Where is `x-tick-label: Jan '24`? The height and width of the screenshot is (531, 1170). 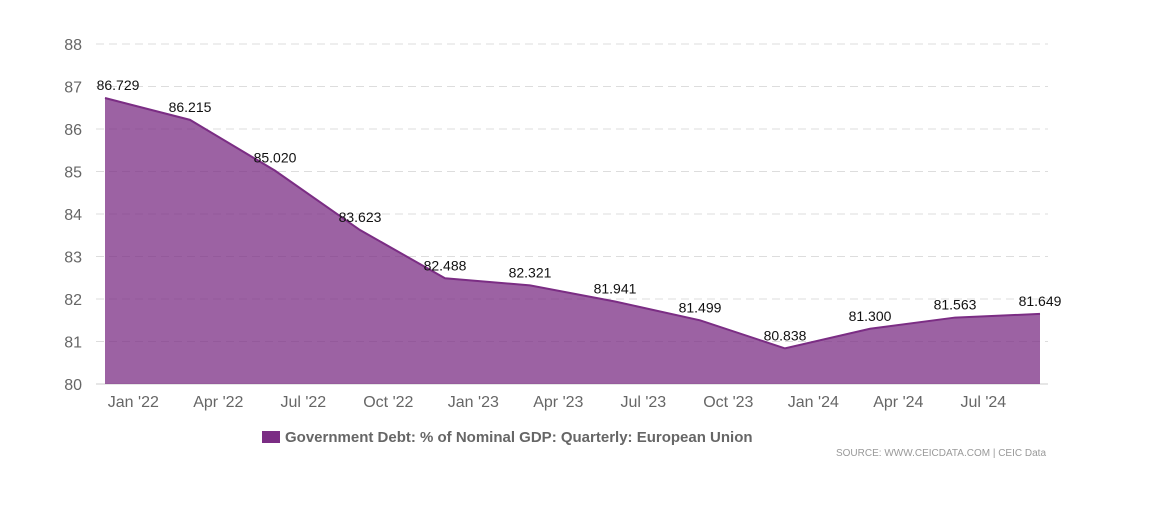 x-tick-label: Jan '24 is located at coordinates (813, 402).